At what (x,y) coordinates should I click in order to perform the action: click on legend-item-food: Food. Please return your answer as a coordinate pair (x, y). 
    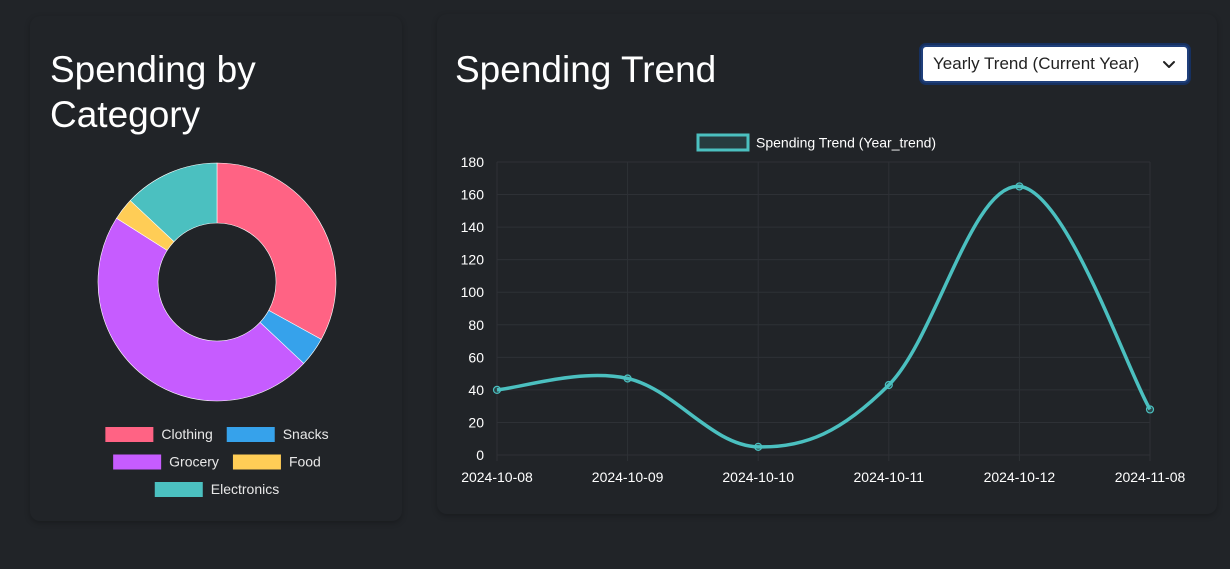
    Looking at the image, I should click on (276, 462).